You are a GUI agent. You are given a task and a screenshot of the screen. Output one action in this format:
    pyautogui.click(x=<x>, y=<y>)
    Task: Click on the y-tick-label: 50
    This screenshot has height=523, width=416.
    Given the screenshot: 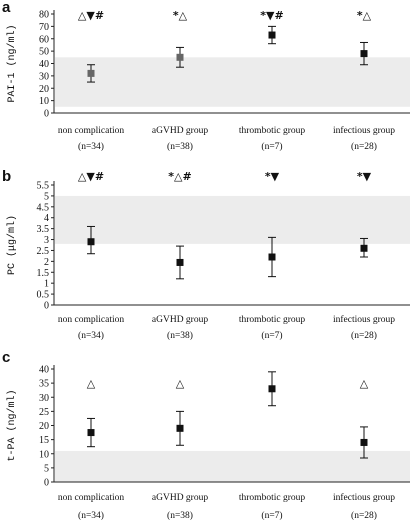 What is the action you would take?
    pyautogui.click(x=44, y=52)
    